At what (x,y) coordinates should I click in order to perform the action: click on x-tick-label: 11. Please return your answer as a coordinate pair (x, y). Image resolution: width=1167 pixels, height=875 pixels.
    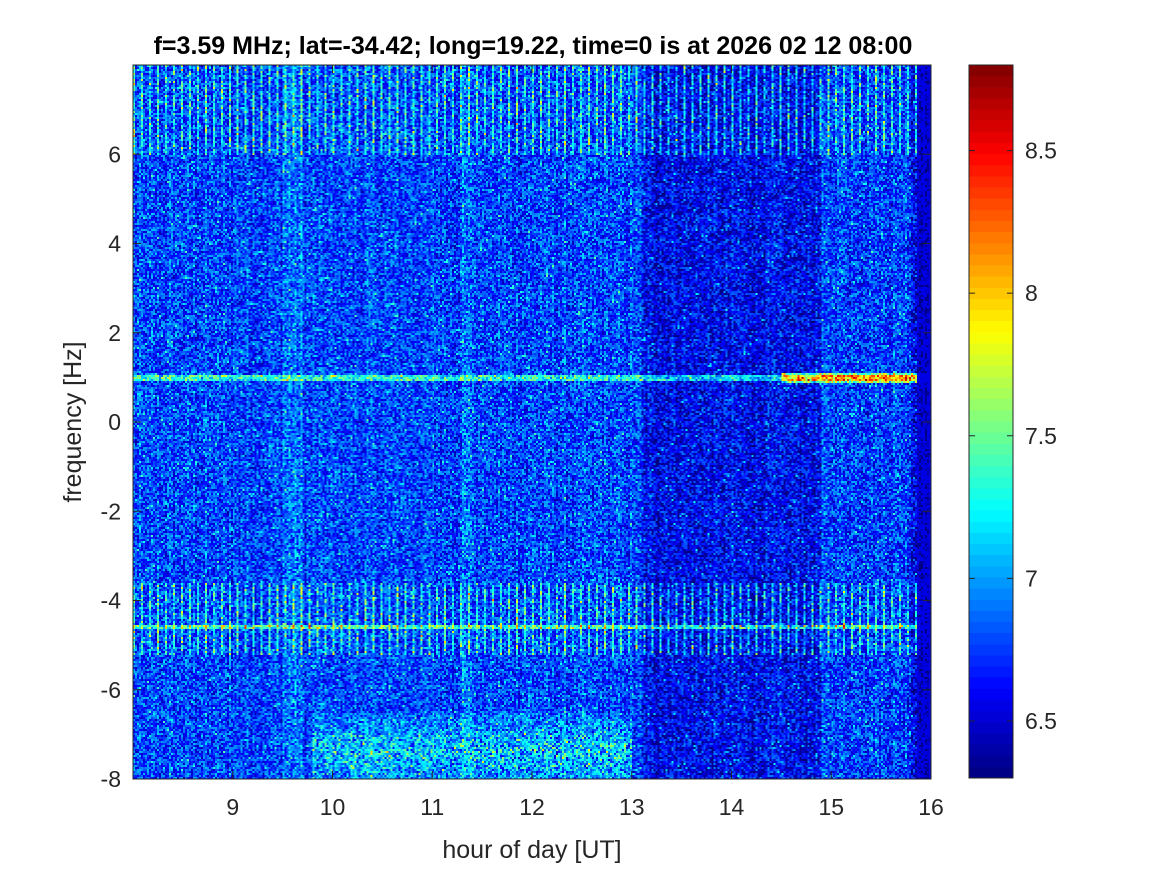
    Looking at the image, I should click on (432, 807).